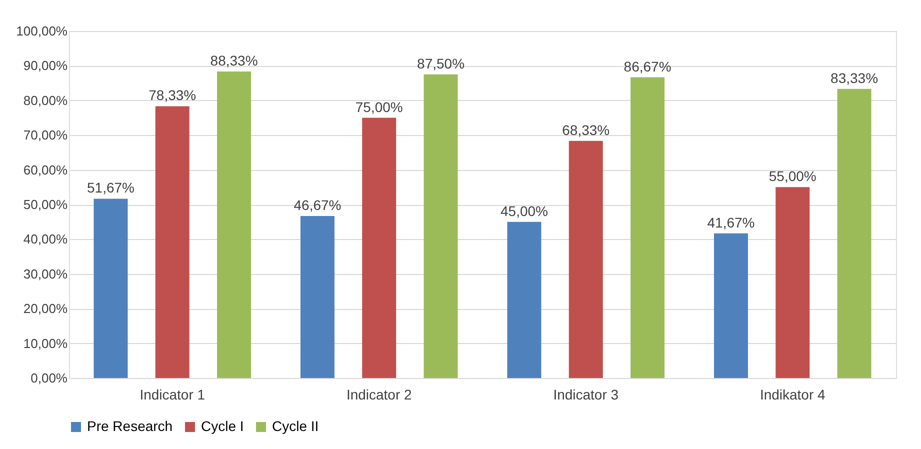  Describe the element at coordinates (42, 31) in the screenshot. I see `y-tick-label: 100,00%` at that location.